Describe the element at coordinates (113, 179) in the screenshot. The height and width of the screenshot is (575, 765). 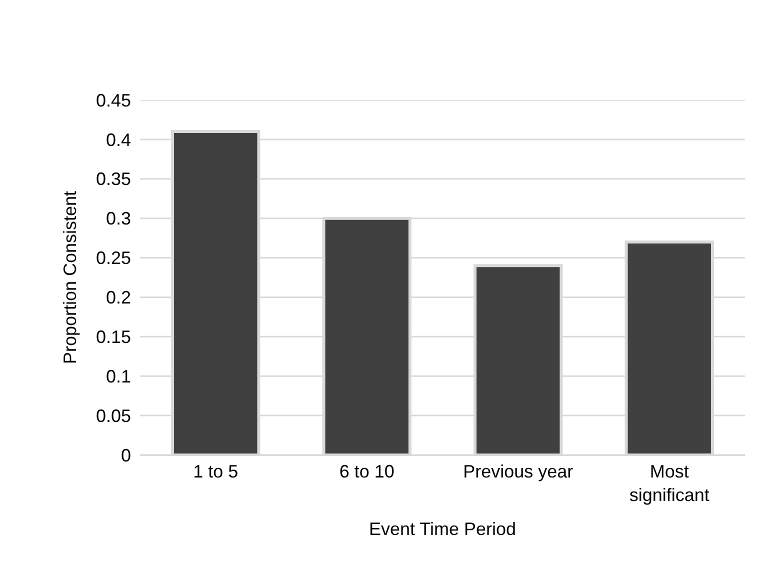
I see `y-tick-label: 0.35` at that location.